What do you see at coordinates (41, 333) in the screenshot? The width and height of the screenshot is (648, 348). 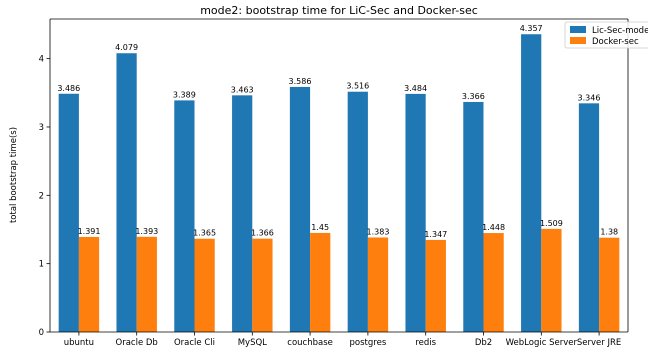 I see `y-tick-label-0: 0` at bounding box center [41, 333].